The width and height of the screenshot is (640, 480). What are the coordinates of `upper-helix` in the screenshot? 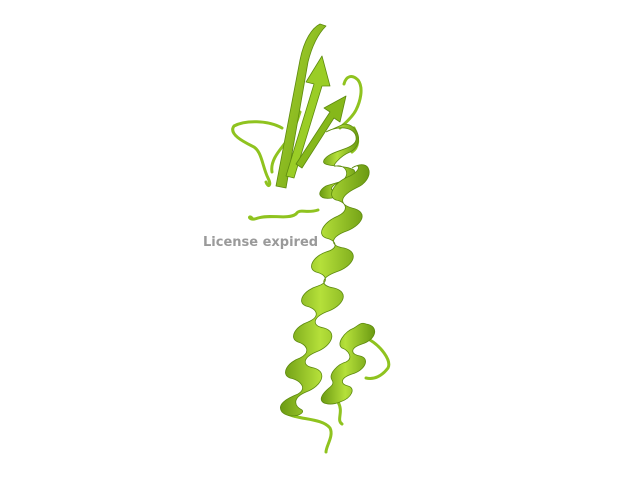 It's located at (339, 161).